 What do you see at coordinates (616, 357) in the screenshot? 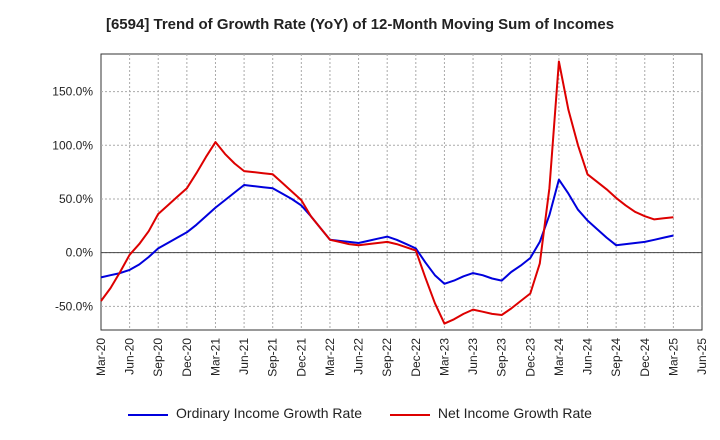
I see `x-tick-label: Sep-24` at bounding box center [616, 357].